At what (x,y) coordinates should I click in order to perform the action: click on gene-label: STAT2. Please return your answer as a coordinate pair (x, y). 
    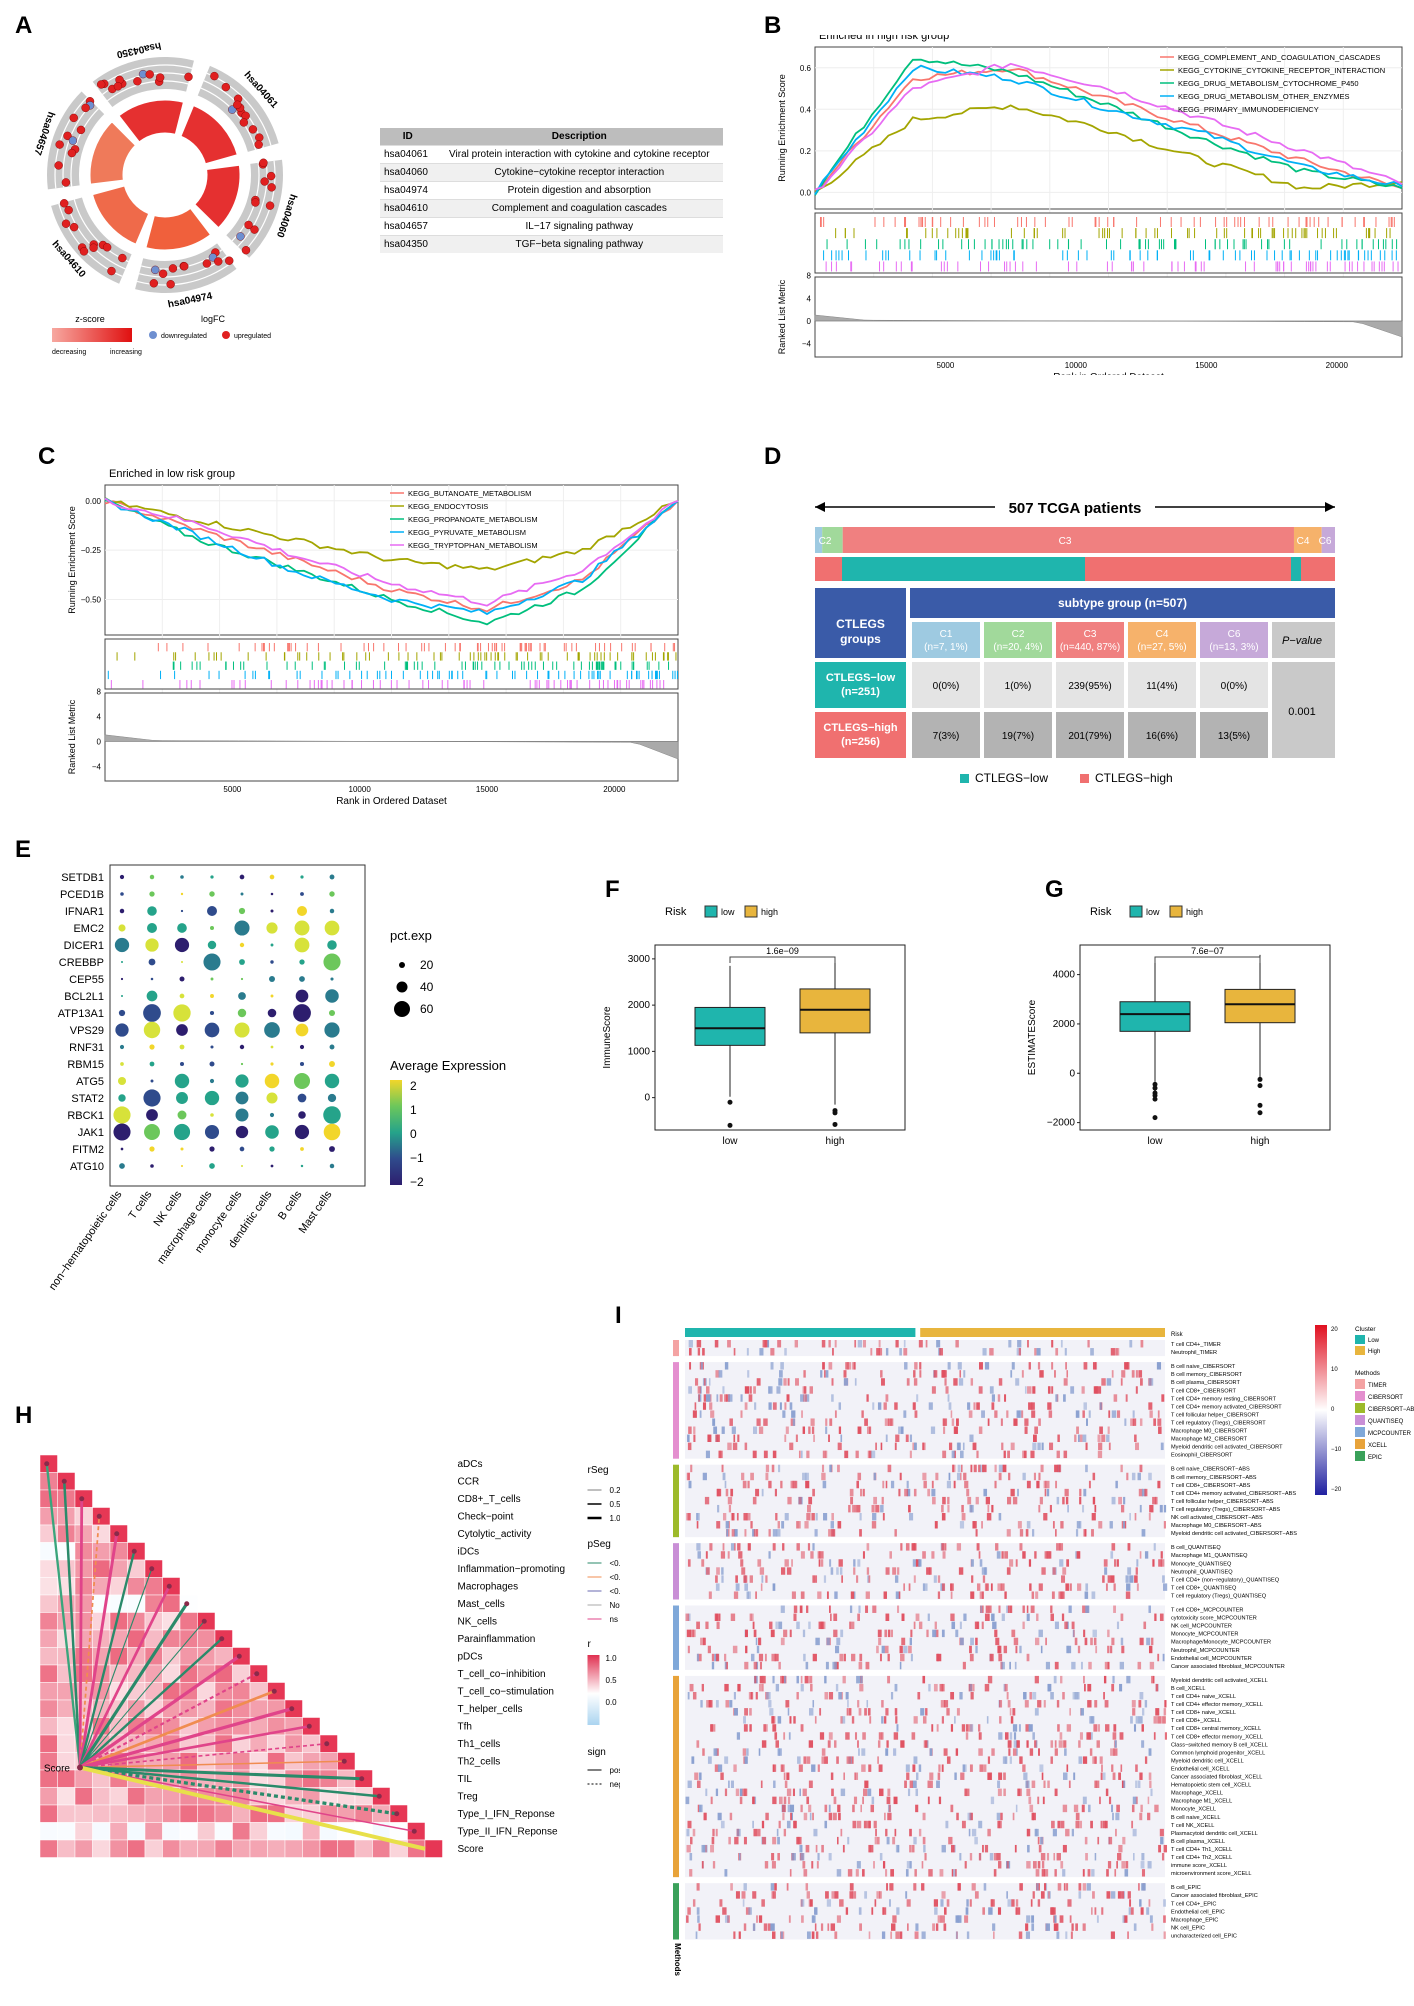
    Looking at the image, I should click on (87, 1099).